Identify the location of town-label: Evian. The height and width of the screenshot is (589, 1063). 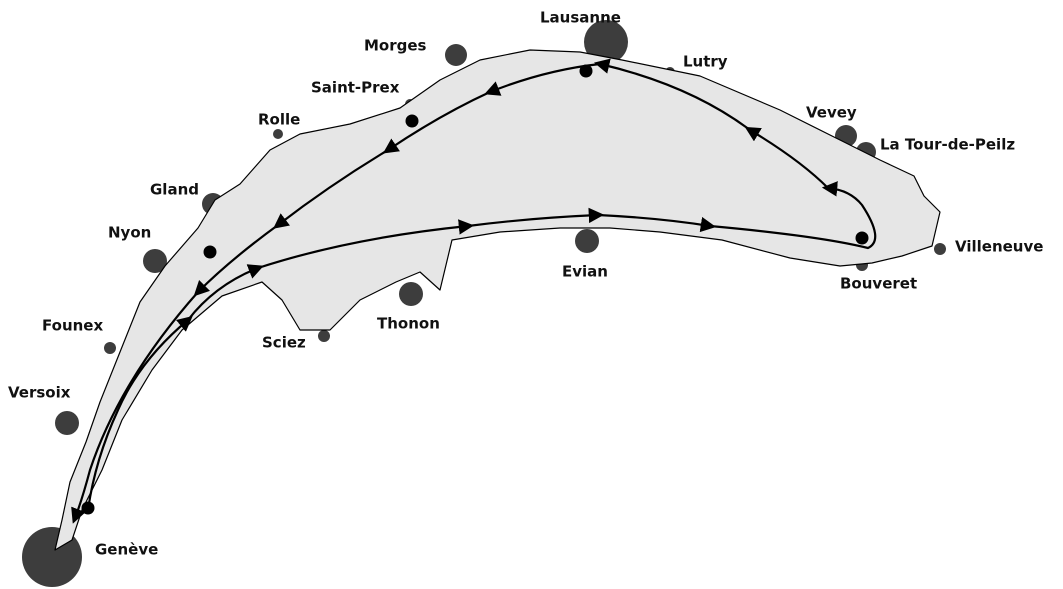
(585, 272).